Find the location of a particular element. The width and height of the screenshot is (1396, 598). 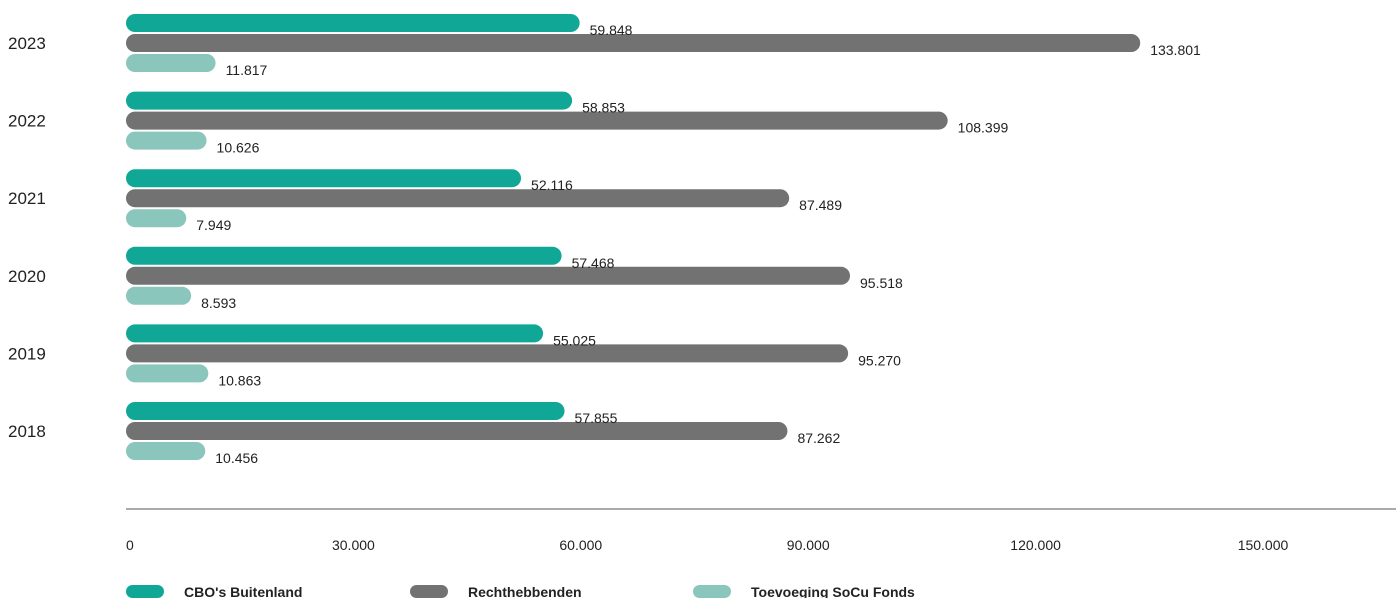

x-tick-label-3: 90.000 is located at coordinates (808, 545).